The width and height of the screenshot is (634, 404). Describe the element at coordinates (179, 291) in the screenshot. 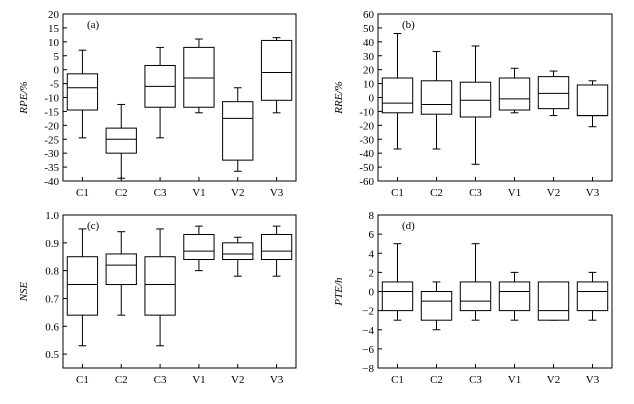

I see `plot-frame` at that location.